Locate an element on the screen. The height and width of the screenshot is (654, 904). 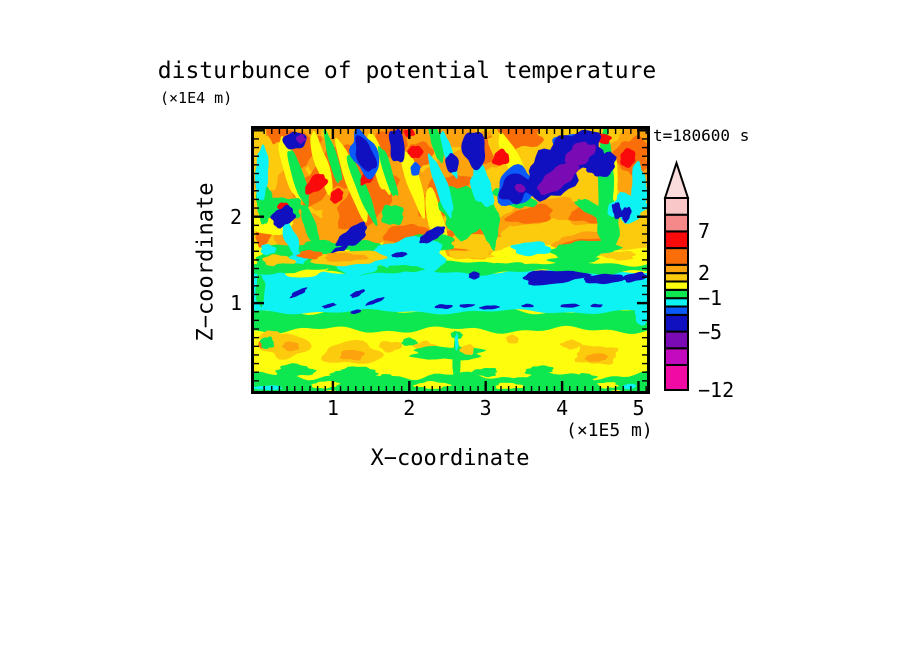
y-tick-label: 2 is located at coordinates (235, 216).